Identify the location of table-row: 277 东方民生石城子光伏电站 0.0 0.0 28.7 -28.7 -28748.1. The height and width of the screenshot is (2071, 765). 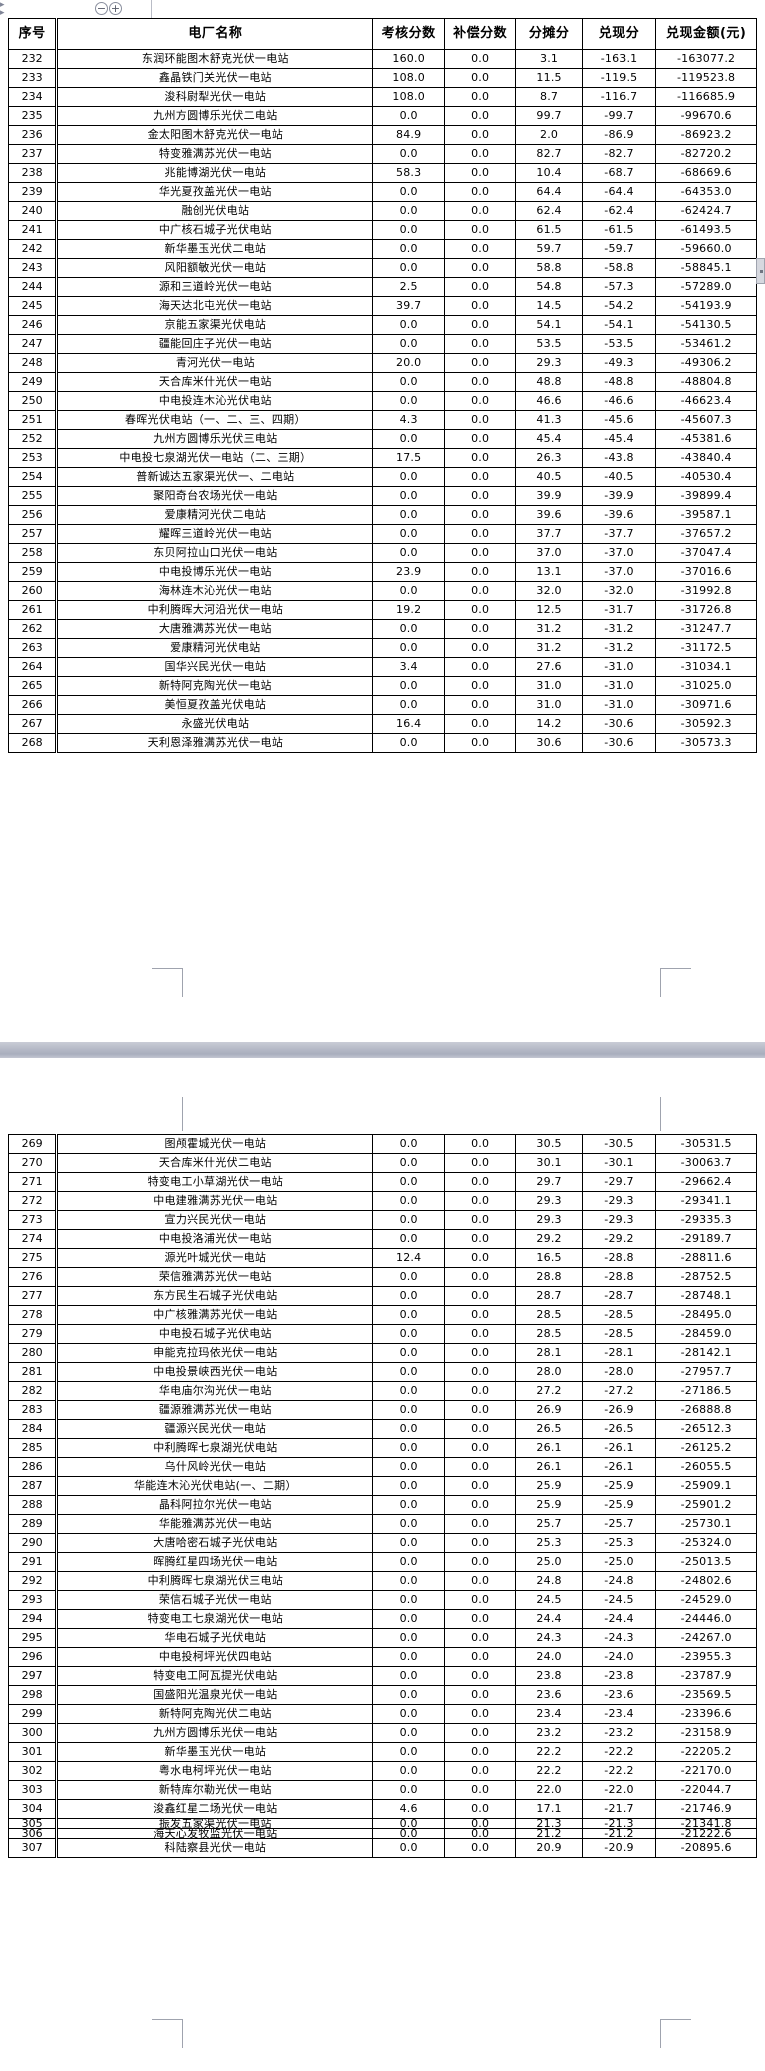
(382, 1296).